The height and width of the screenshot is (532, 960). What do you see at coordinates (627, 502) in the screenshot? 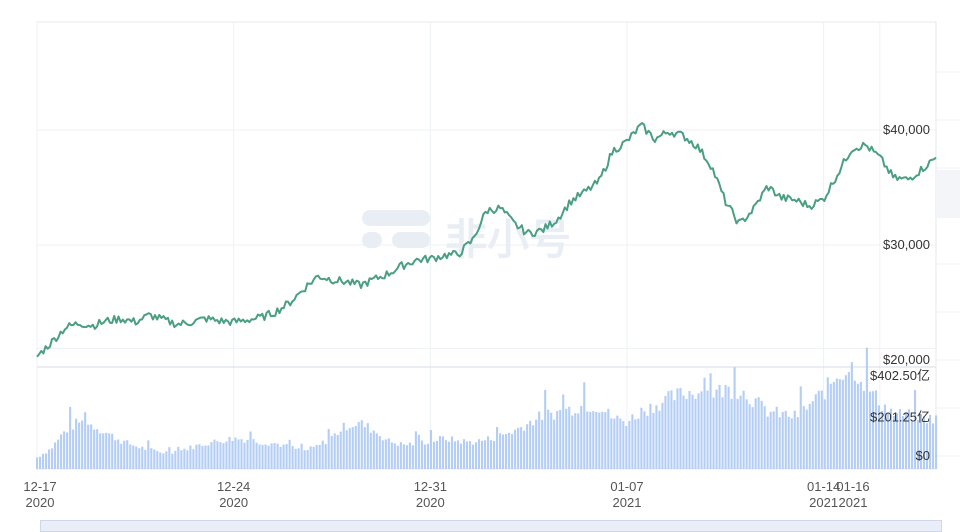
I see `x-tick-year: 2021` at bounding box center [627, 502].